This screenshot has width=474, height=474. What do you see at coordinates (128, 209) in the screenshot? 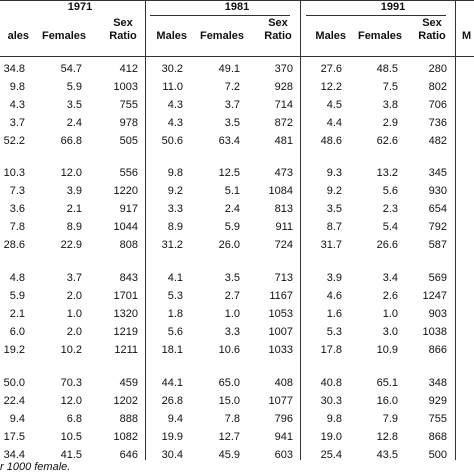
I see `table-cell: 917` at bounding box center [128, 209].